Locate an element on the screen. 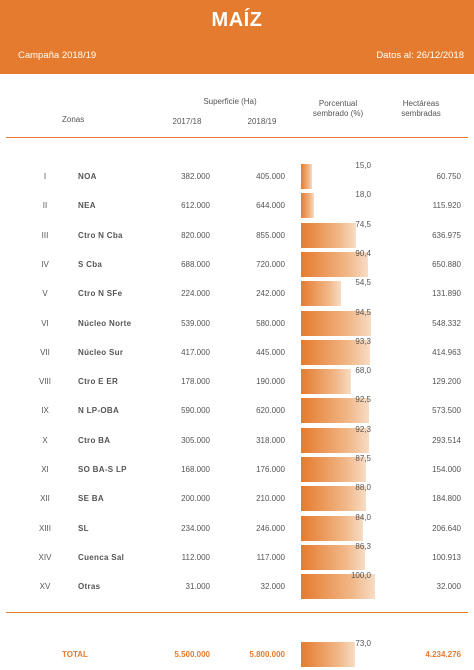  zone-name: Ctro E ER is located at coordinates (98, 382).